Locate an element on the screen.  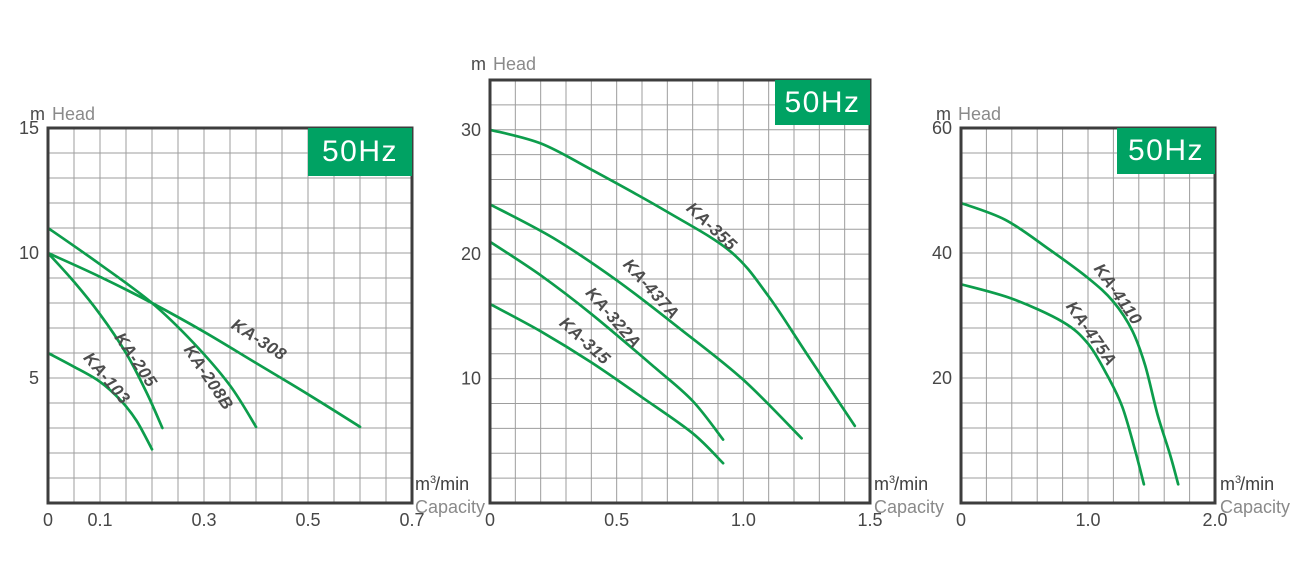
curve-KA-322A is located at coordinates (606, 340).